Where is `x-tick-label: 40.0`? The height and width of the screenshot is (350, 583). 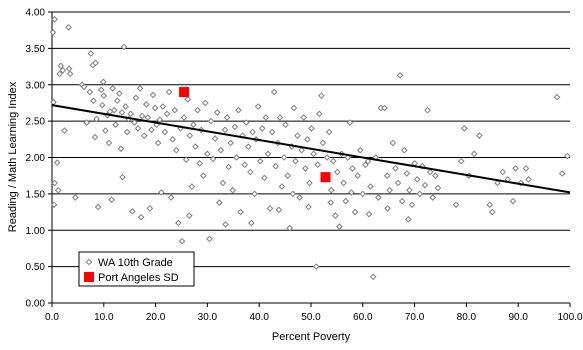
x-tick-label: 40.0 is located at coordinates (259, 317).